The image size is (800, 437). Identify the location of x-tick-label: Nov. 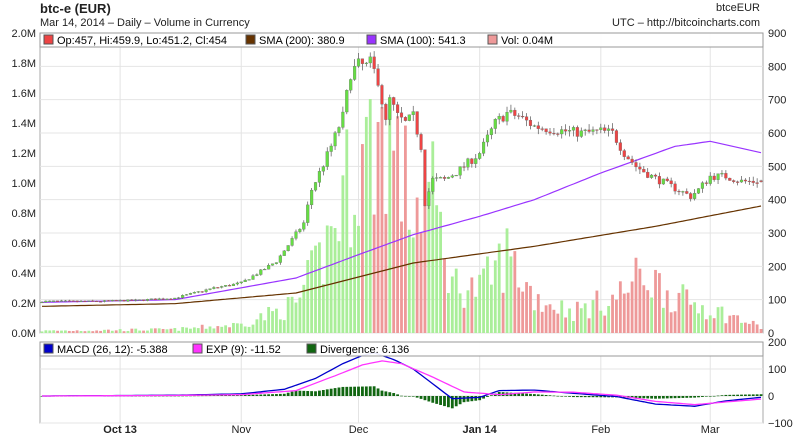
(241, 430).